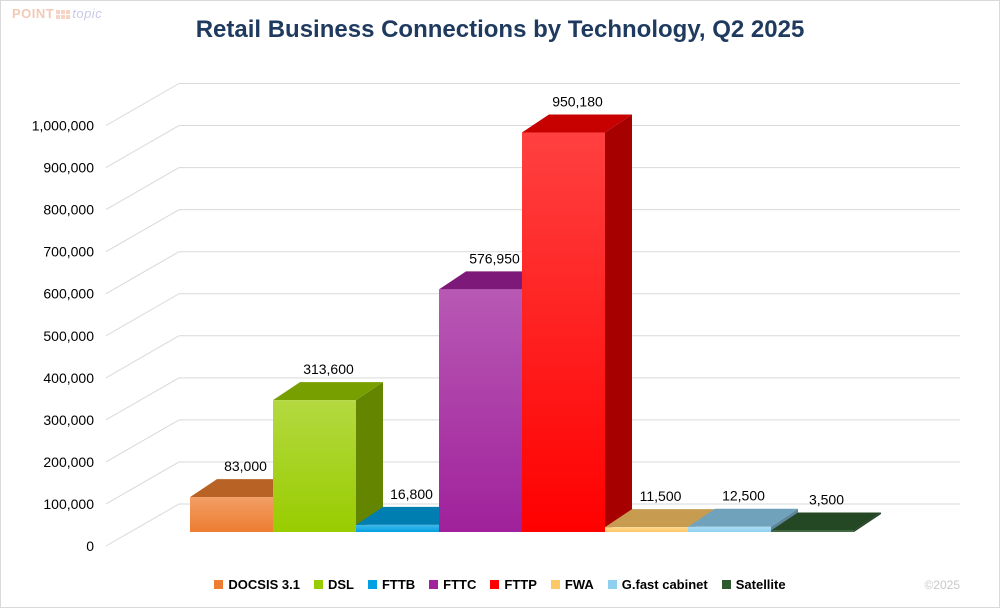 The image size is (1000, 608). I want to click on legend-item: Satellite, so click(753, 584).